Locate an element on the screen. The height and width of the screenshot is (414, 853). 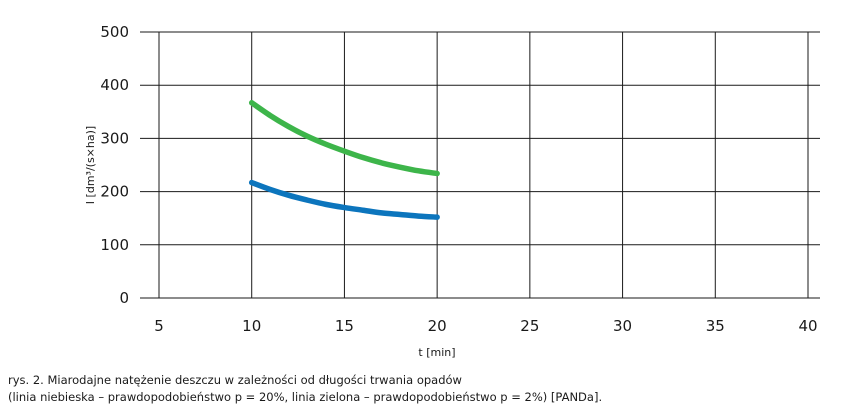
y-tick-label-500: 500 is located at coordinates (114, 32).